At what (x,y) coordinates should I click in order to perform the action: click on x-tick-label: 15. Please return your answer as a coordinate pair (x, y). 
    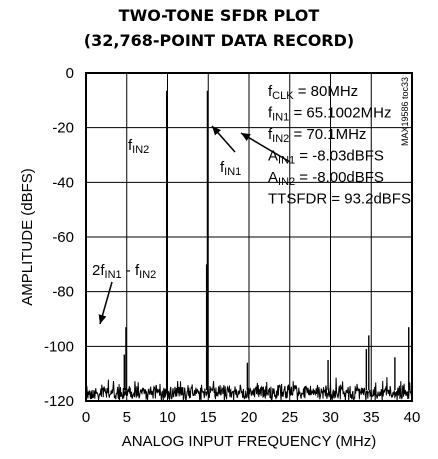
    Looking at the image, I should click on (208, 417).